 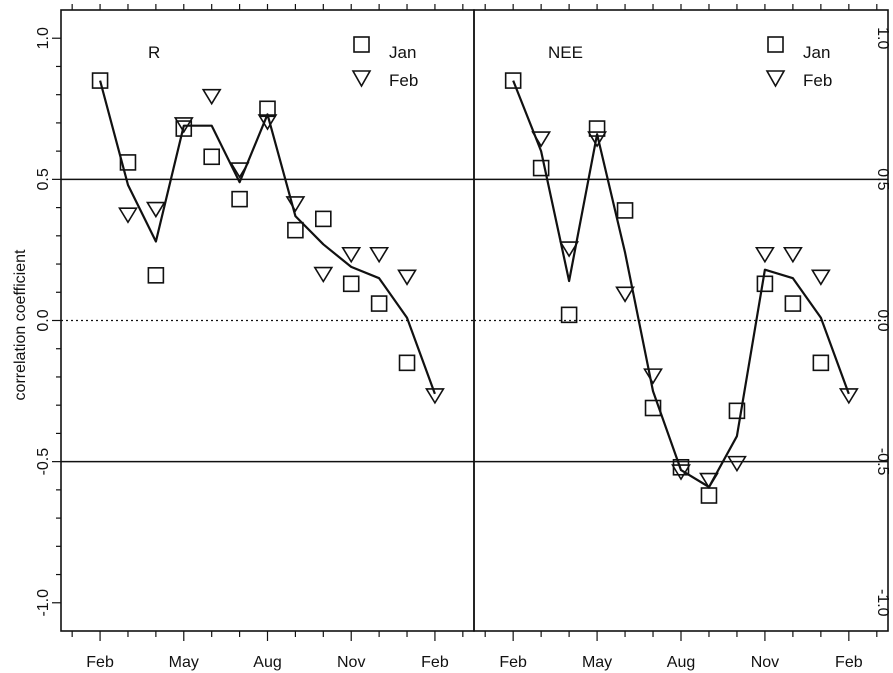 What do you see at coordinates (882, 179) in the screenshot?
I see `y-tick-label-right: 0.5` at bounding box center [882, 179].